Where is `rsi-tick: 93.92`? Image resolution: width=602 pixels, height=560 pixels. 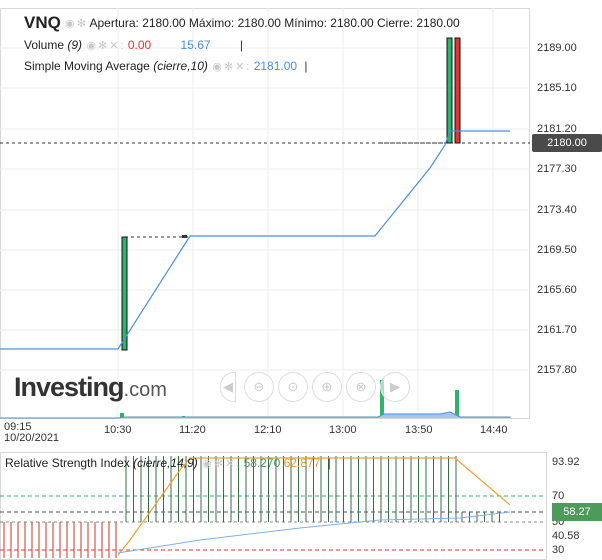 rsi-tick: 93.92 is located at coordinates (566, 462).